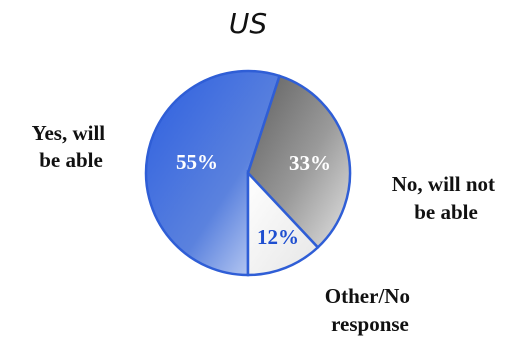  I want to click on chart-title: US, so click(248, 23).